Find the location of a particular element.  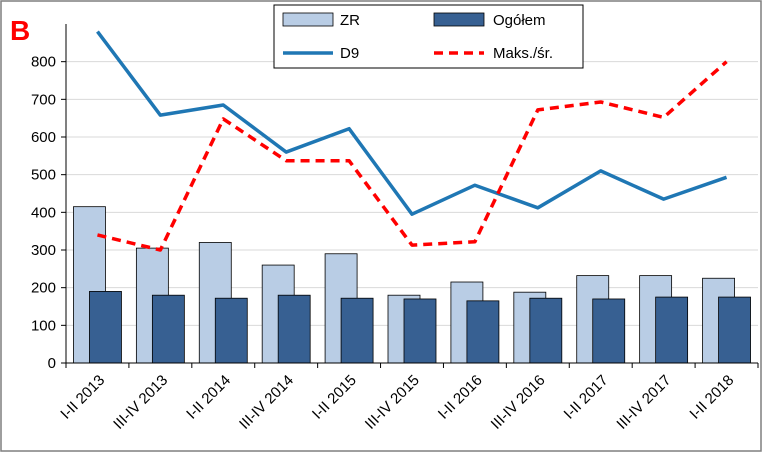

y-tick-label: 500 is located at coordinates (43, 175).